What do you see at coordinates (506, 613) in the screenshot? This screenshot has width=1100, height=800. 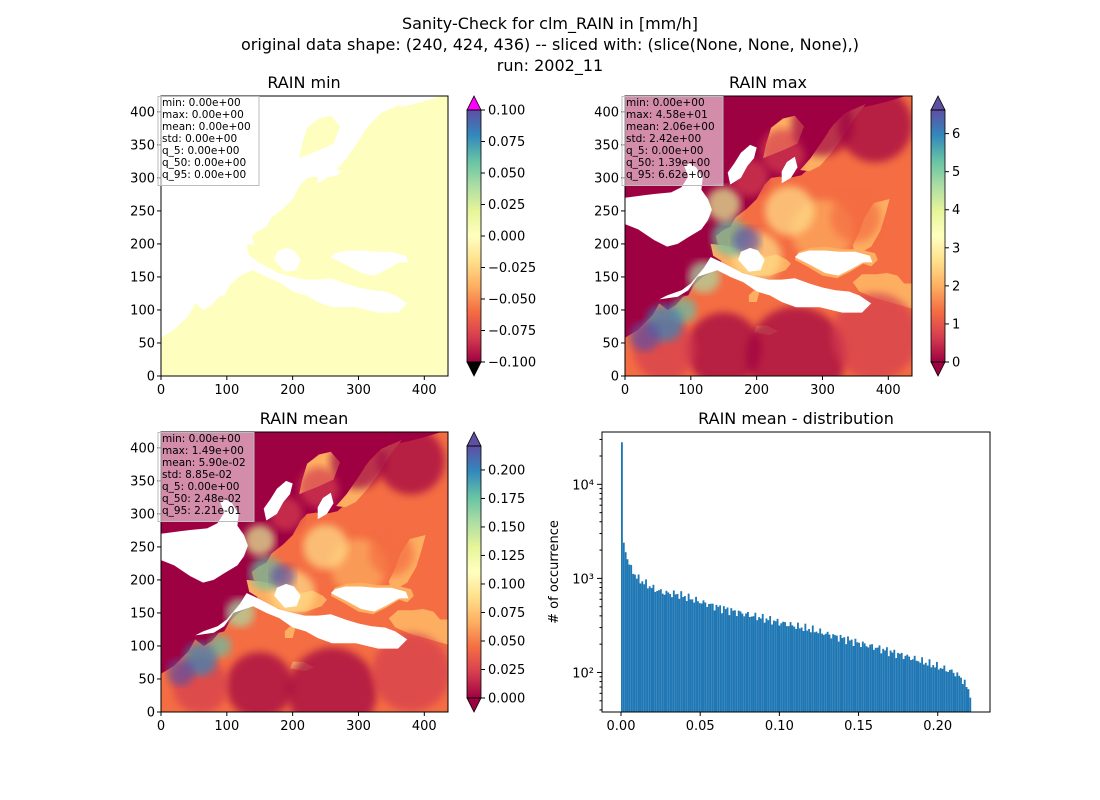 I see `colorbar-tick-label: 0.075` at bounding box center [506, 613].